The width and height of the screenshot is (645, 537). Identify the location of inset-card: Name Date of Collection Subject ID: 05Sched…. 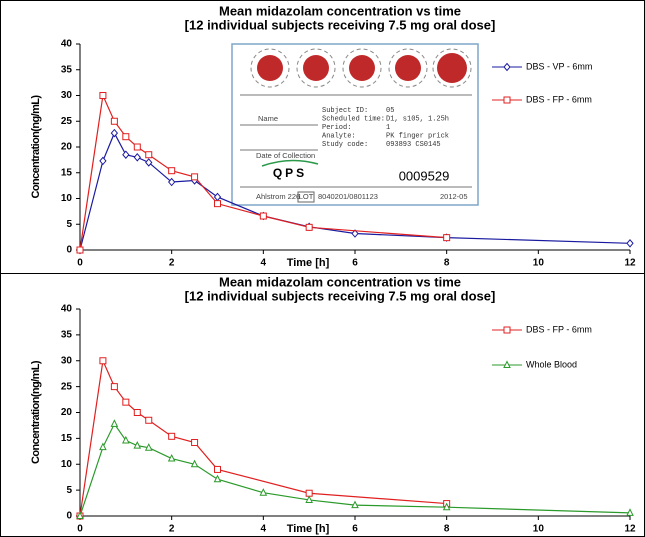
(355, 124).